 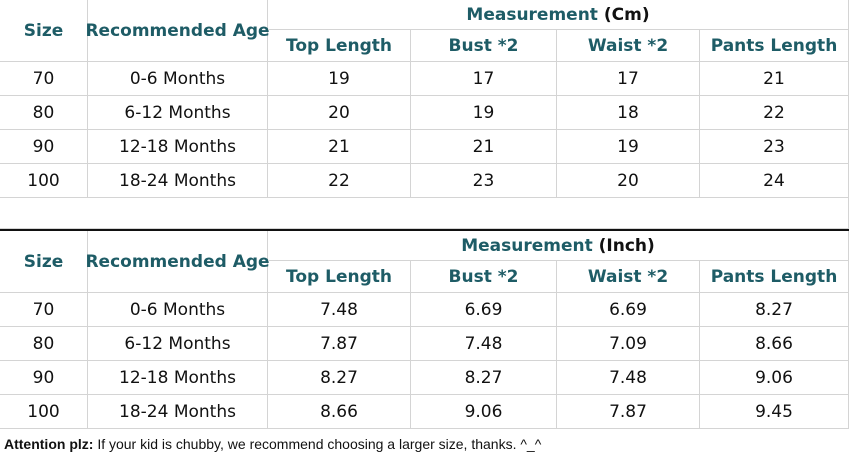 I want to click on data-cell: 24, so click(x=774, y=181).